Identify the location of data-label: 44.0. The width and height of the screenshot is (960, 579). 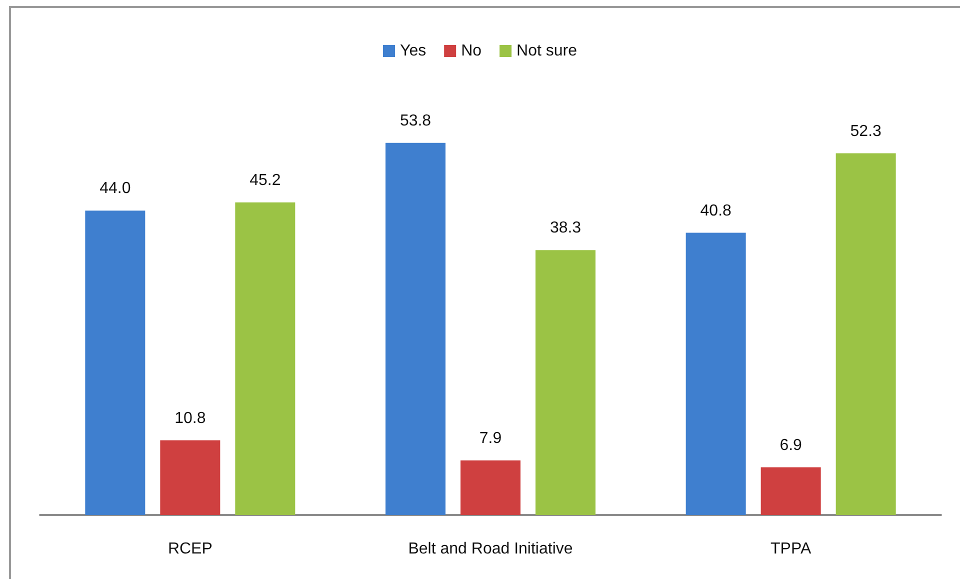
(115, 189).